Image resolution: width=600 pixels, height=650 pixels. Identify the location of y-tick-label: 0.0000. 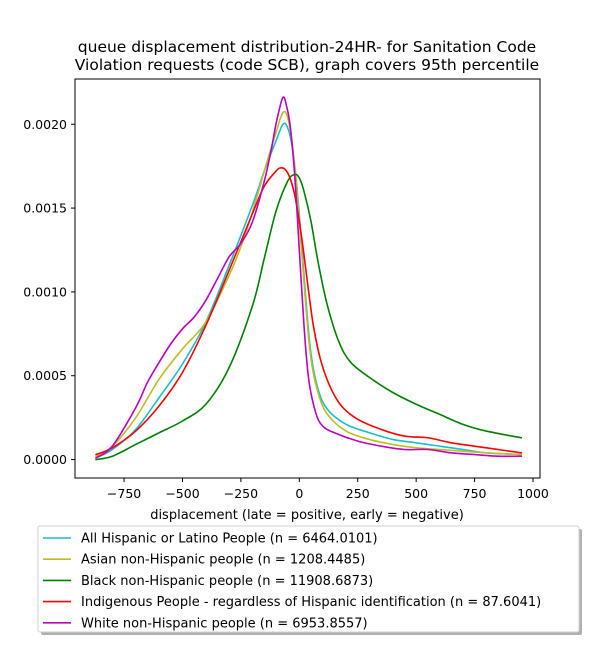
(45, 459).